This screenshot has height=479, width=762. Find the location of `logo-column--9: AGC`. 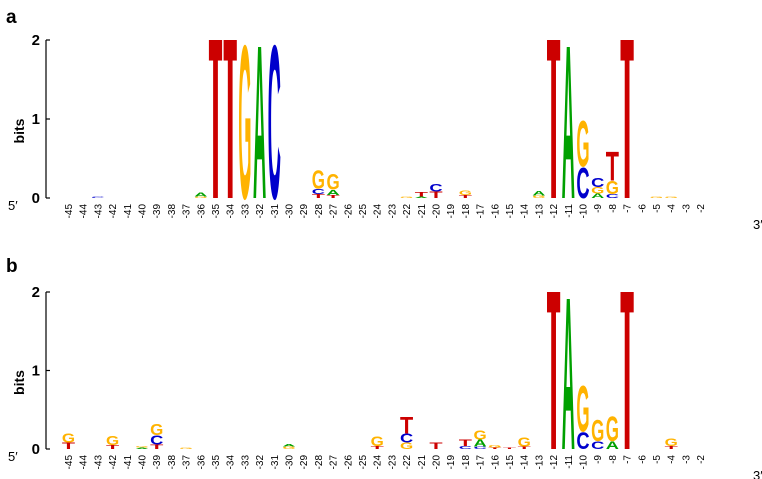

logo-column--9: AGC is located at coordinates (598, 187).